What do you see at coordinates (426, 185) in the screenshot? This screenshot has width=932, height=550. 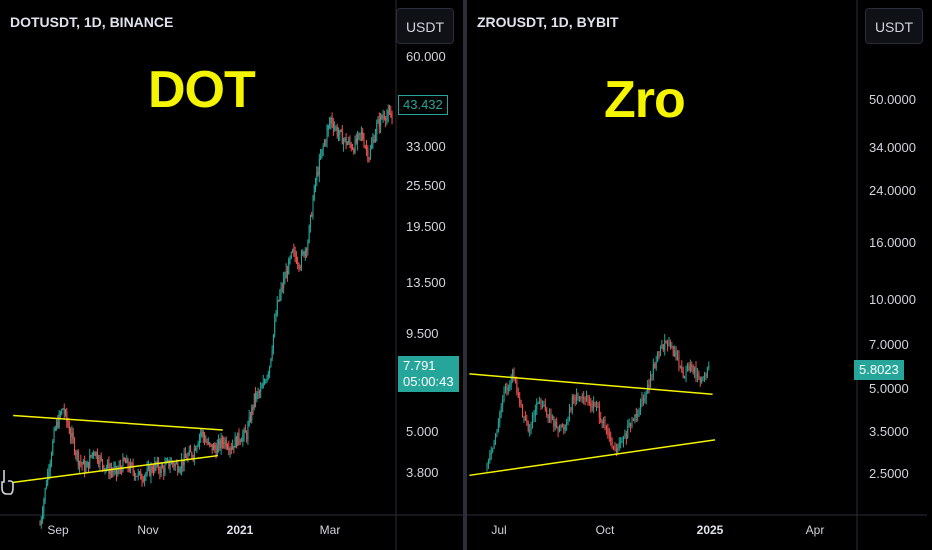 I see `left-y-tick-label: 25.500` at bounding box center [426, 185].